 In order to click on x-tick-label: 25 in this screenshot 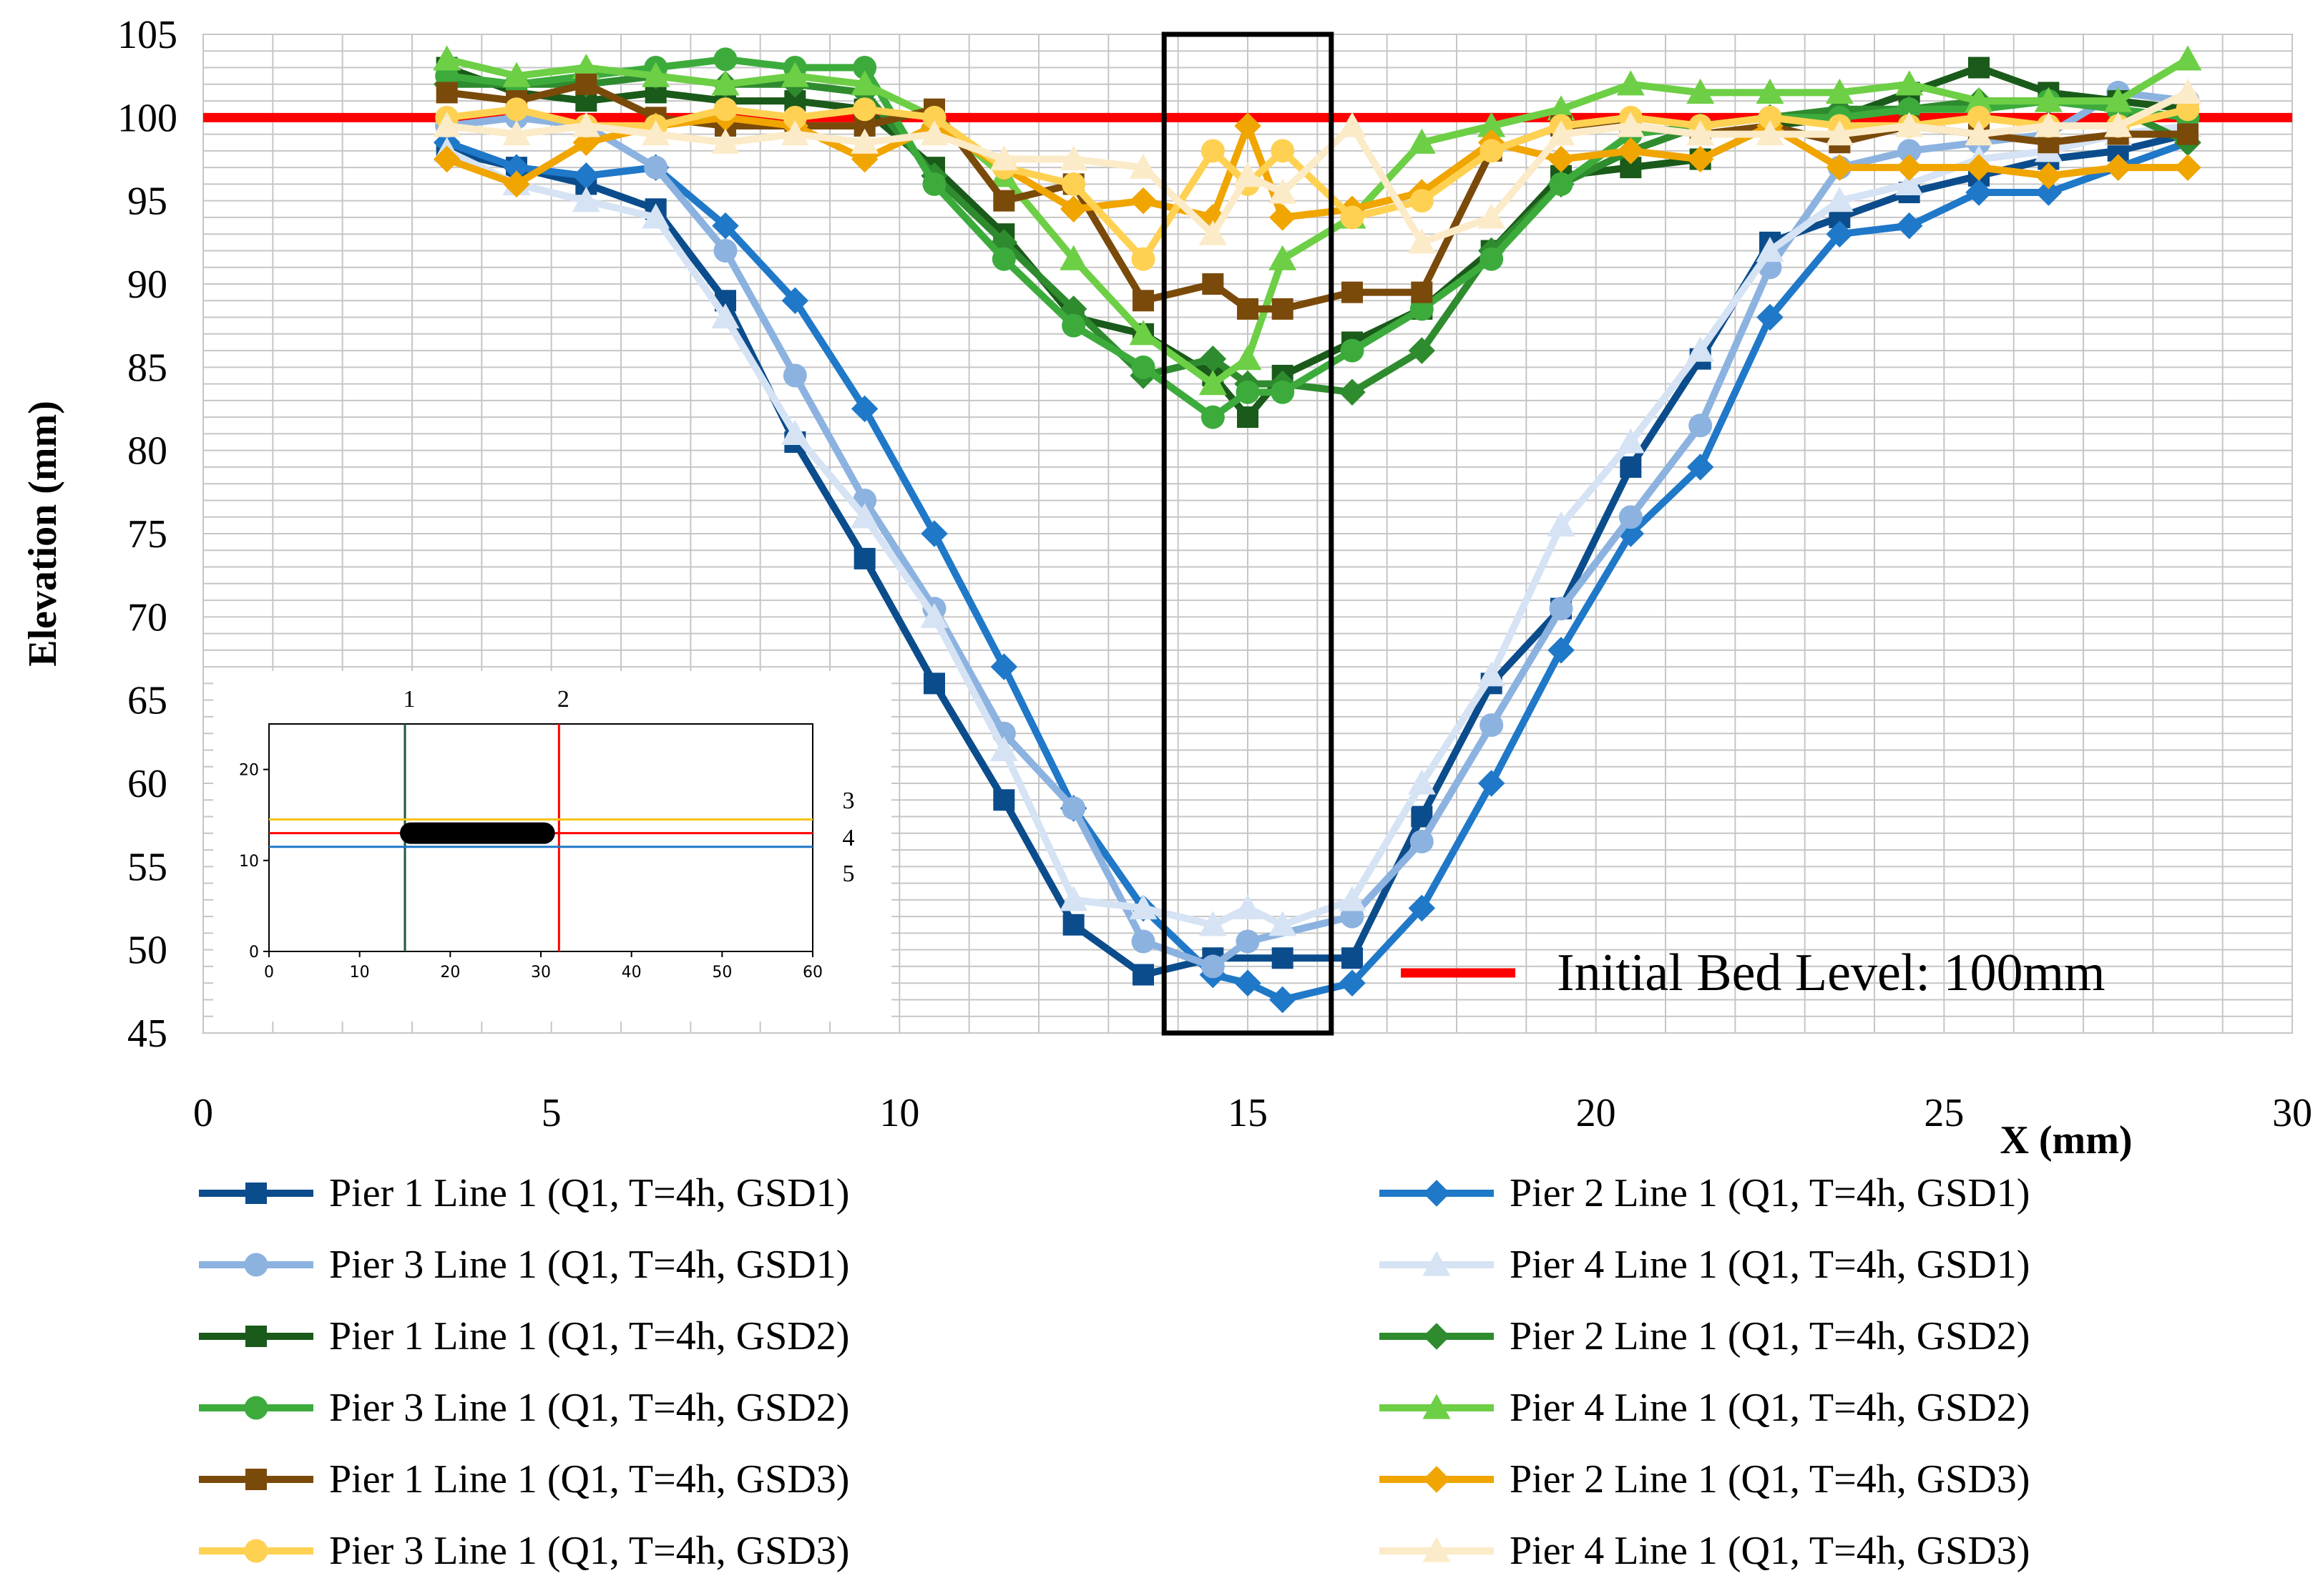, I will do `click(1944, 1113)`.